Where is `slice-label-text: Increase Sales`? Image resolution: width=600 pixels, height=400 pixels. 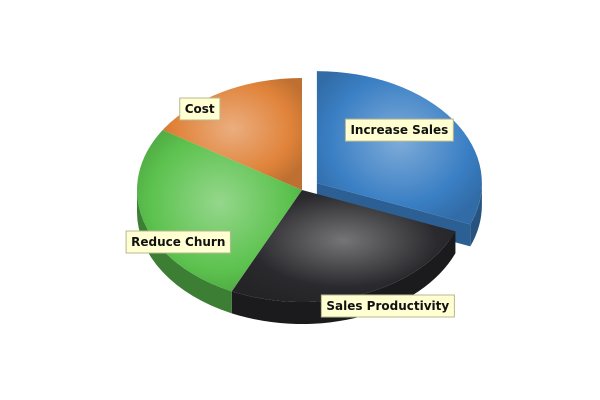
slice-label-text: Increase Sales is located at coordinates (399, 130).